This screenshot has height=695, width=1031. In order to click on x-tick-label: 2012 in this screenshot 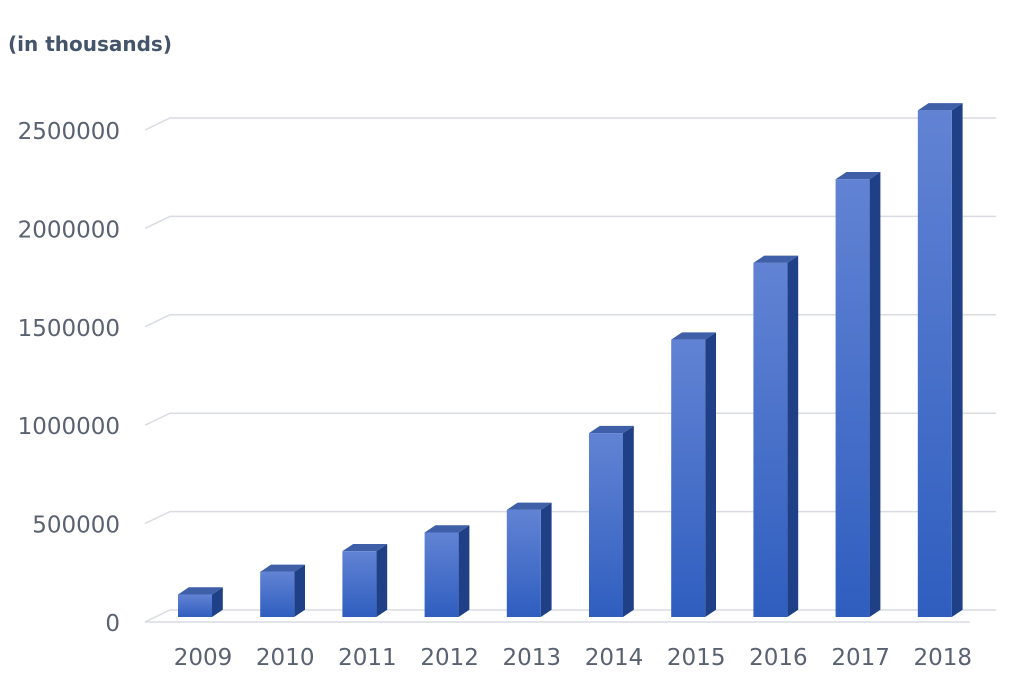, I will do `click(449, 658)`.